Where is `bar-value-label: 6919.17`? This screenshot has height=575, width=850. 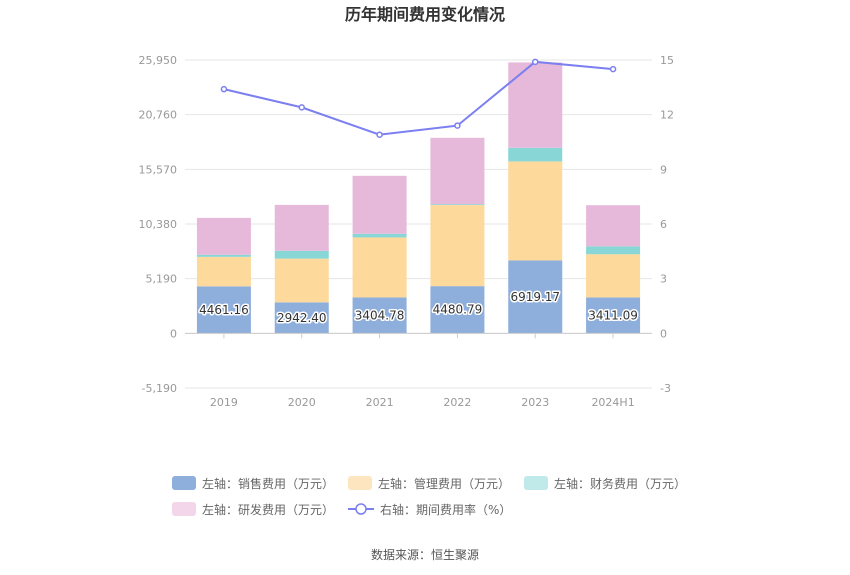 bar-value-label: 6919.17 is located at coordinates (535, 297).